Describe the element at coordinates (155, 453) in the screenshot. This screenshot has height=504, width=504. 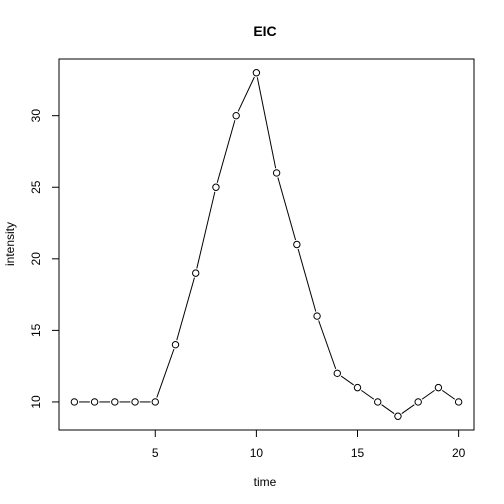
I see `x-tick-label: 5` at that location.